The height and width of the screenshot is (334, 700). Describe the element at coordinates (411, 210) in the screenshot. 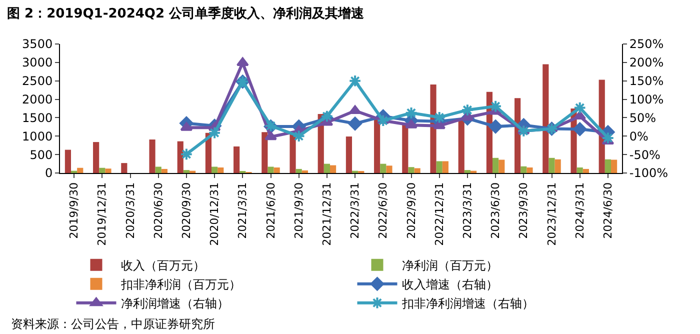

I see `x-tick-label: 2022/9/30` at that location.